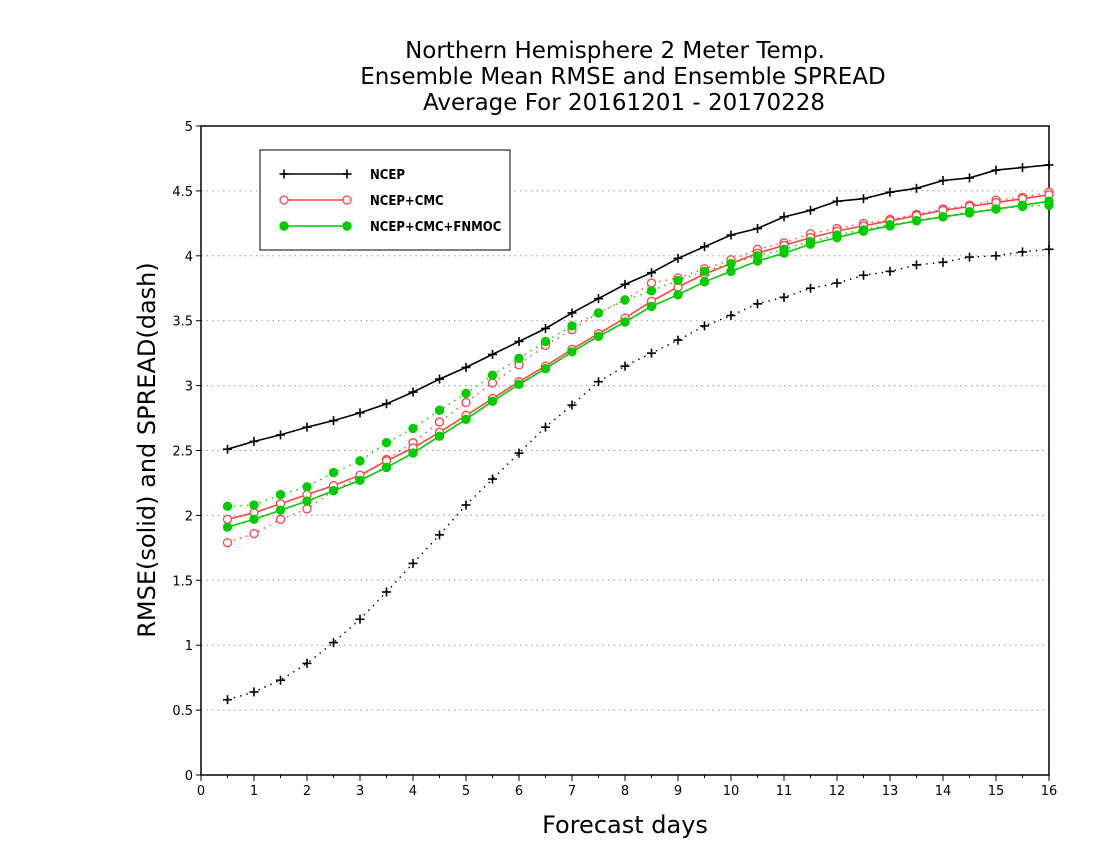 The width and height of the screenshot is (1100, 850). I want to click on y-tick-label: 1.5, so click(182, 581).